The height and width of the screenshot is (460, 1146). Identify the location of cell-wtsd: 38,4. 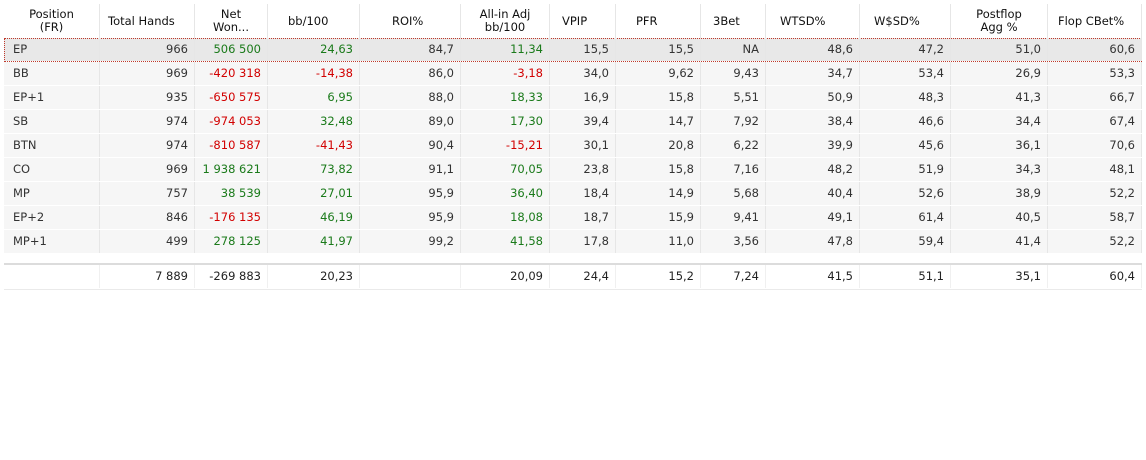
(813, 121).